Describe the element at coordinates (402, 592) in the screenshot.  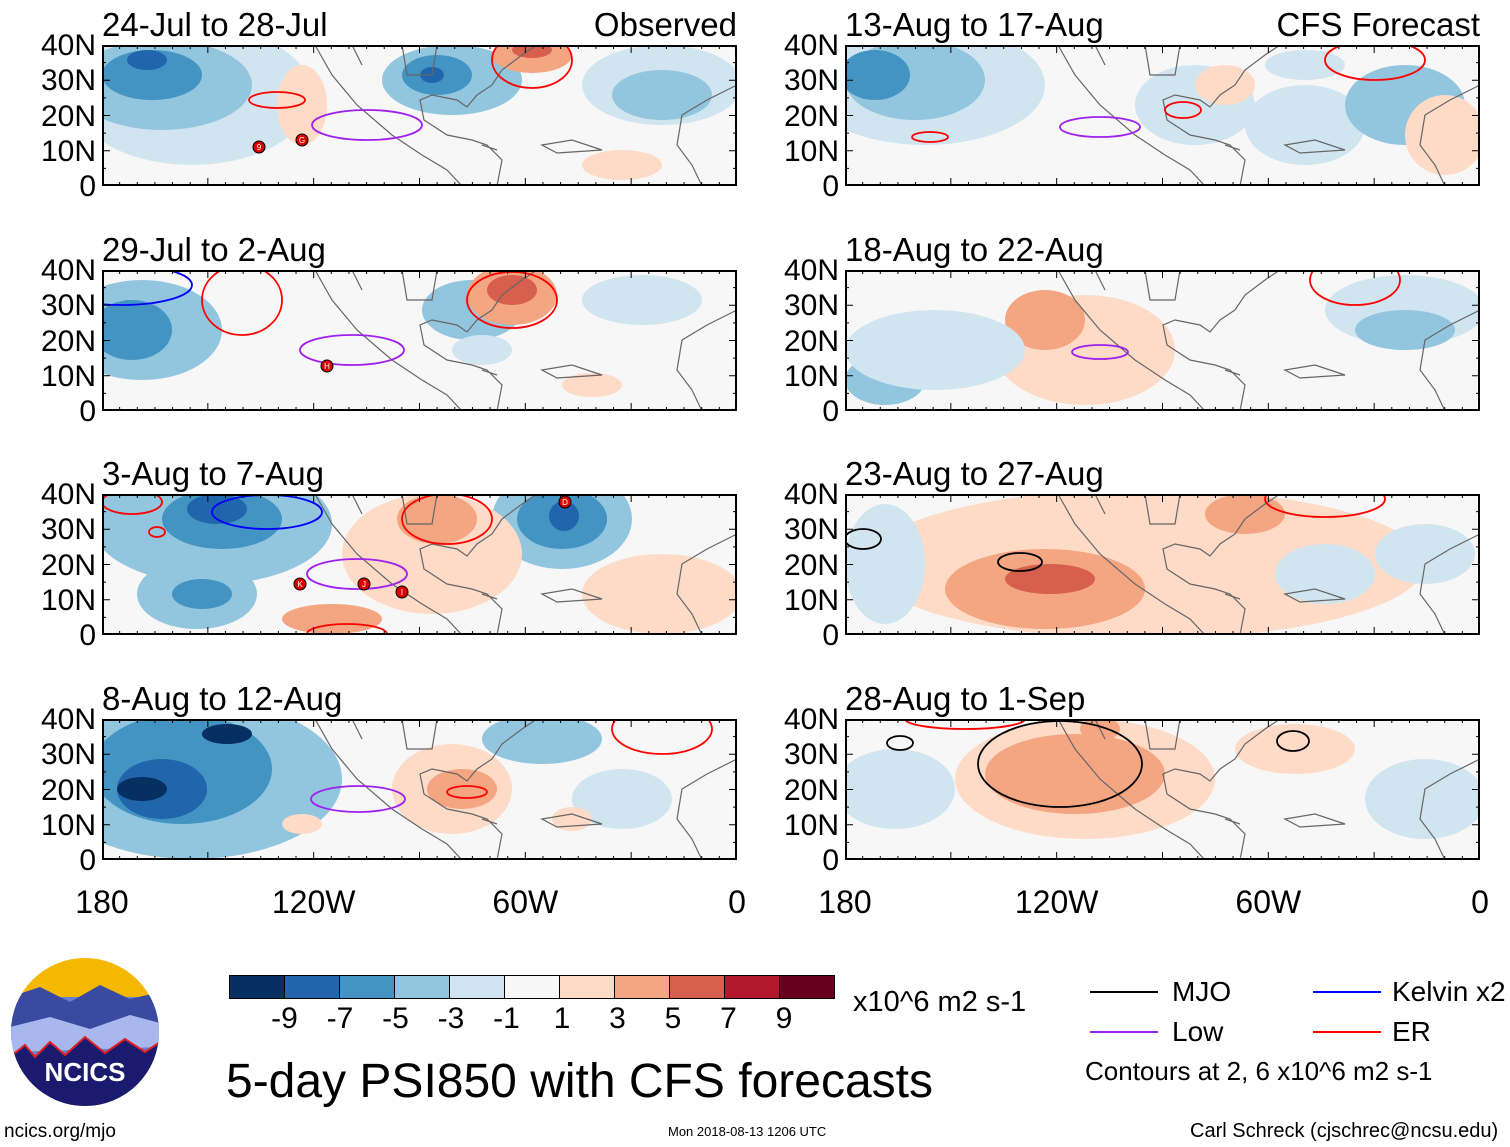
I see `storm-label: I` at that location.